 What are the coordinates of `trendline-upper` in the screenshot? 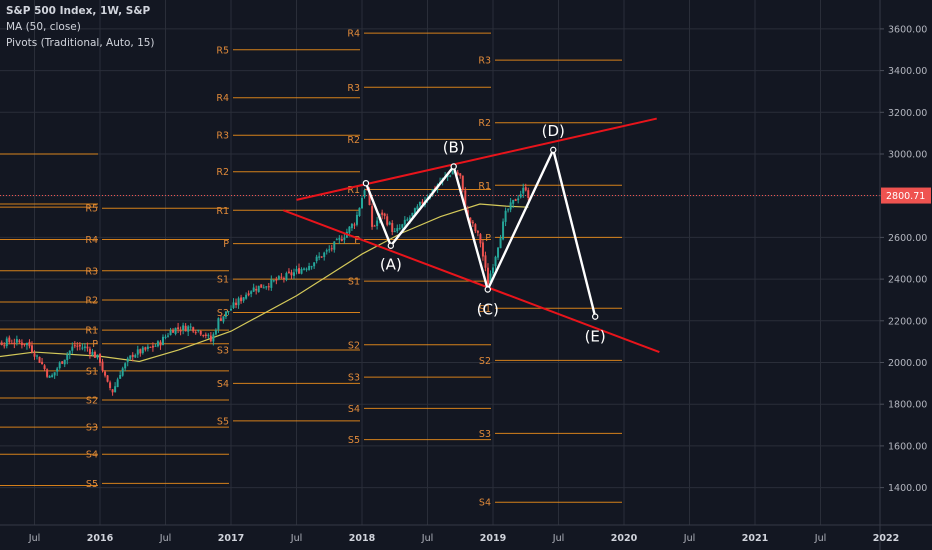 It's located at (476, 159).